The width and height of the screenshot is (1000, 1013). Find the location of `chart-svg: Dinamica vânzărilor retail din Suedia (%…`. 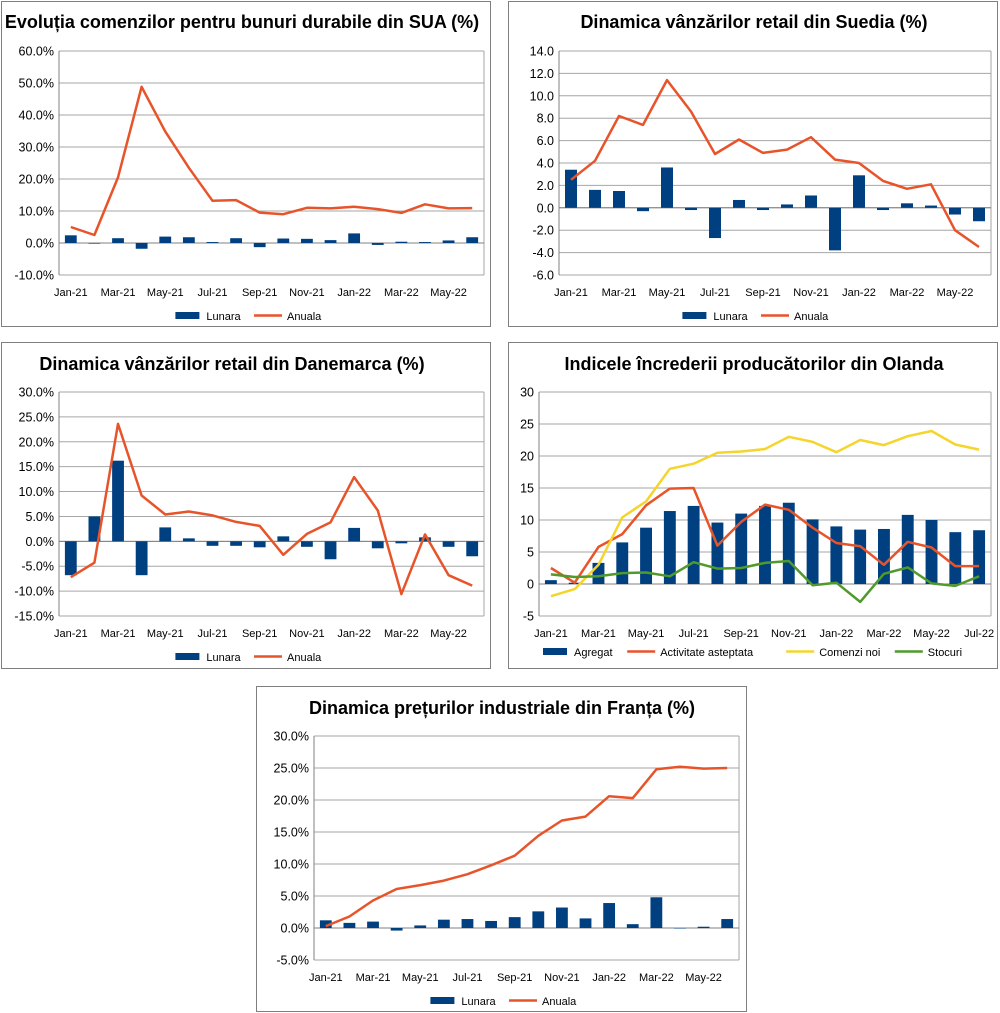

chart-svg: Dinamica vânzărilor retail din Suedia (%… is located at coordinates (761, 167).